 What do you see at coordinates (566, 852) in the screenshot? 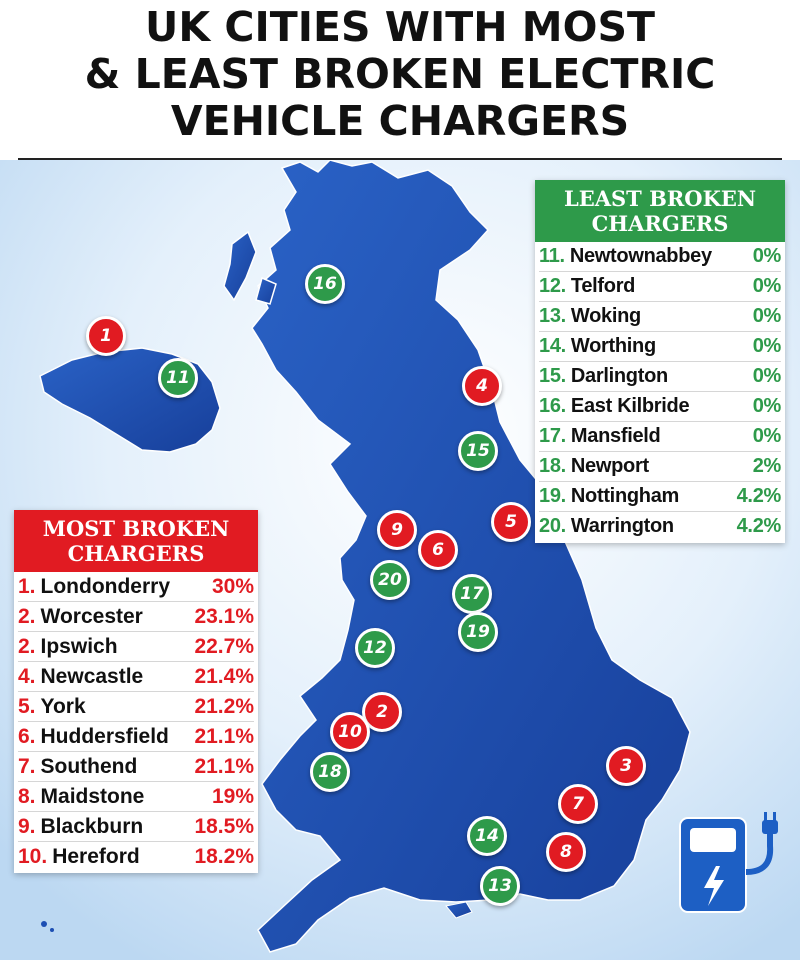
I see `map-marker-8: 8` at bounding box center [566, 852].